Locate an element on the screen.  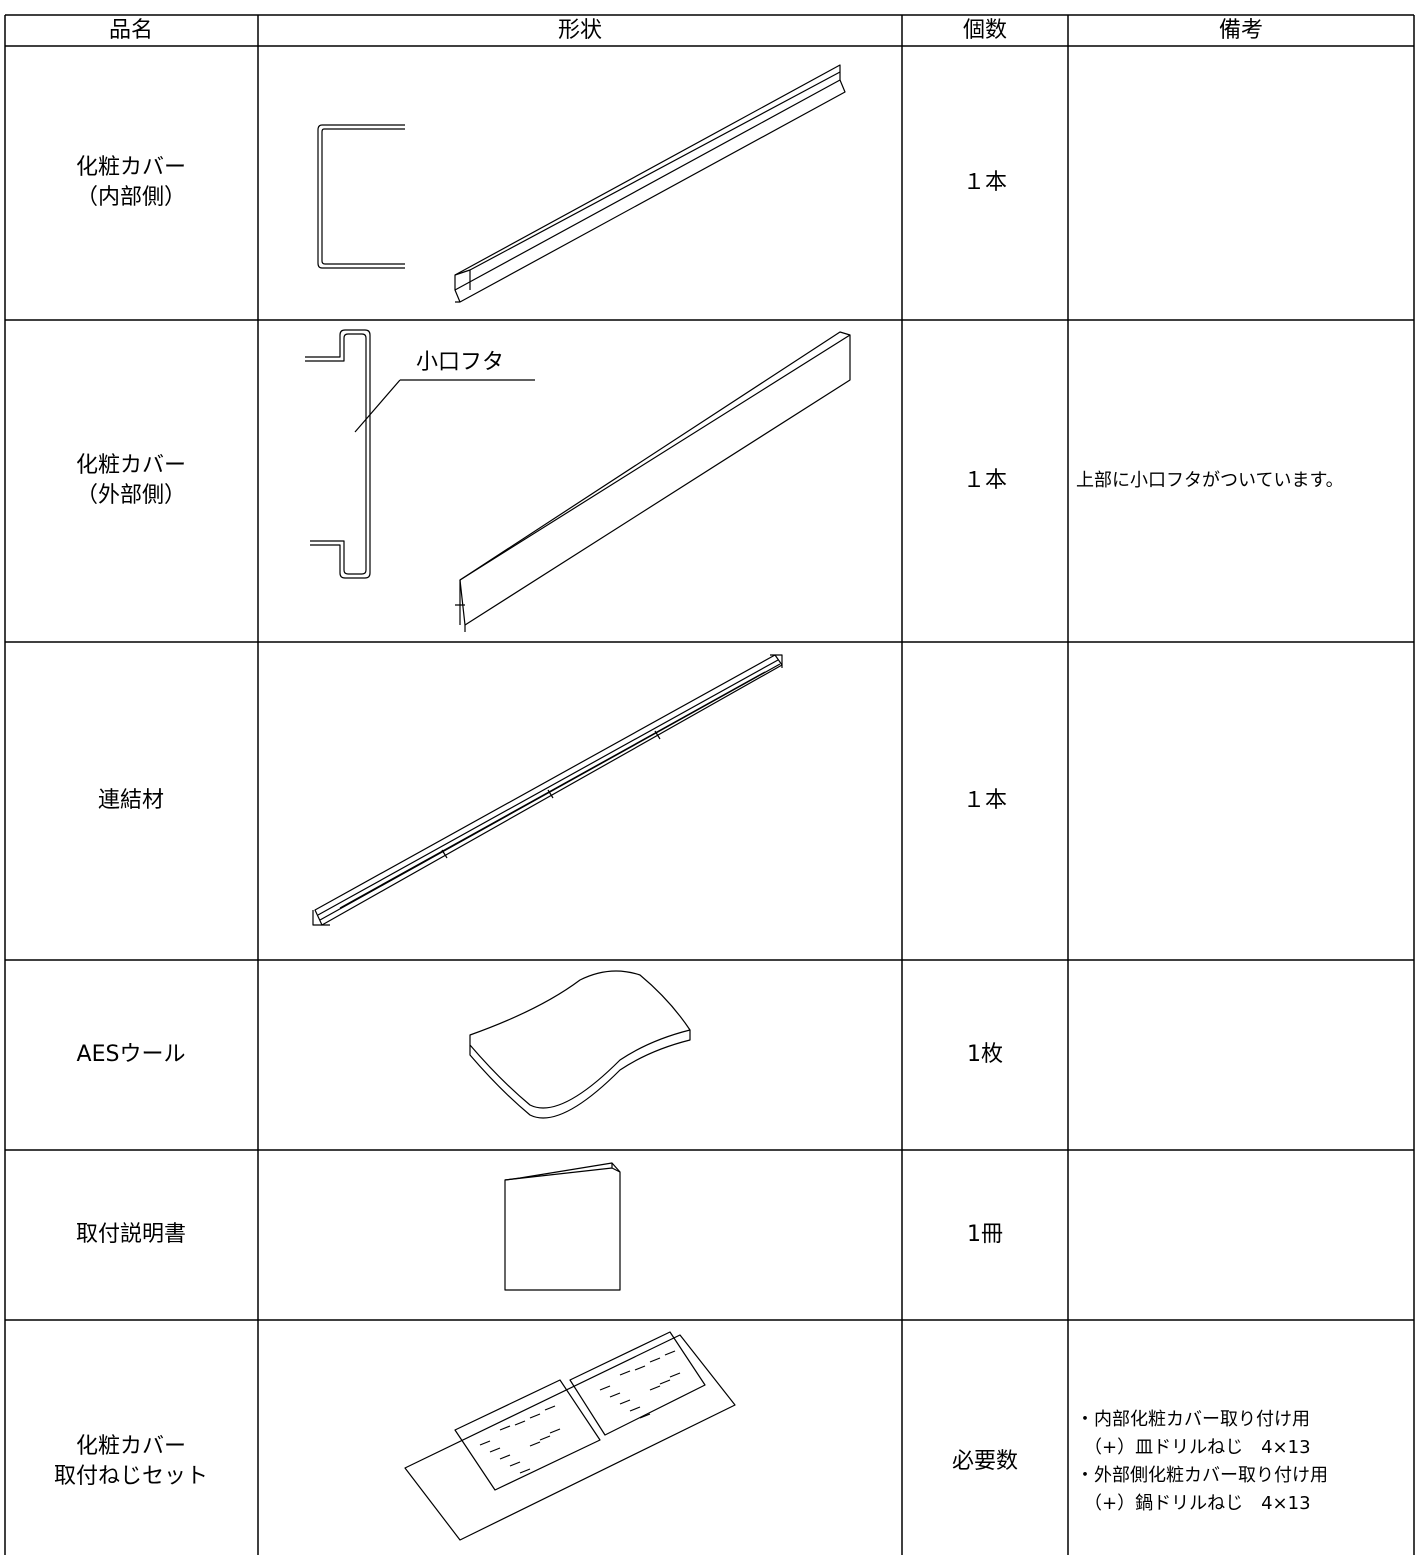
header-cell: 形状 is located at coordinates (580, 30).